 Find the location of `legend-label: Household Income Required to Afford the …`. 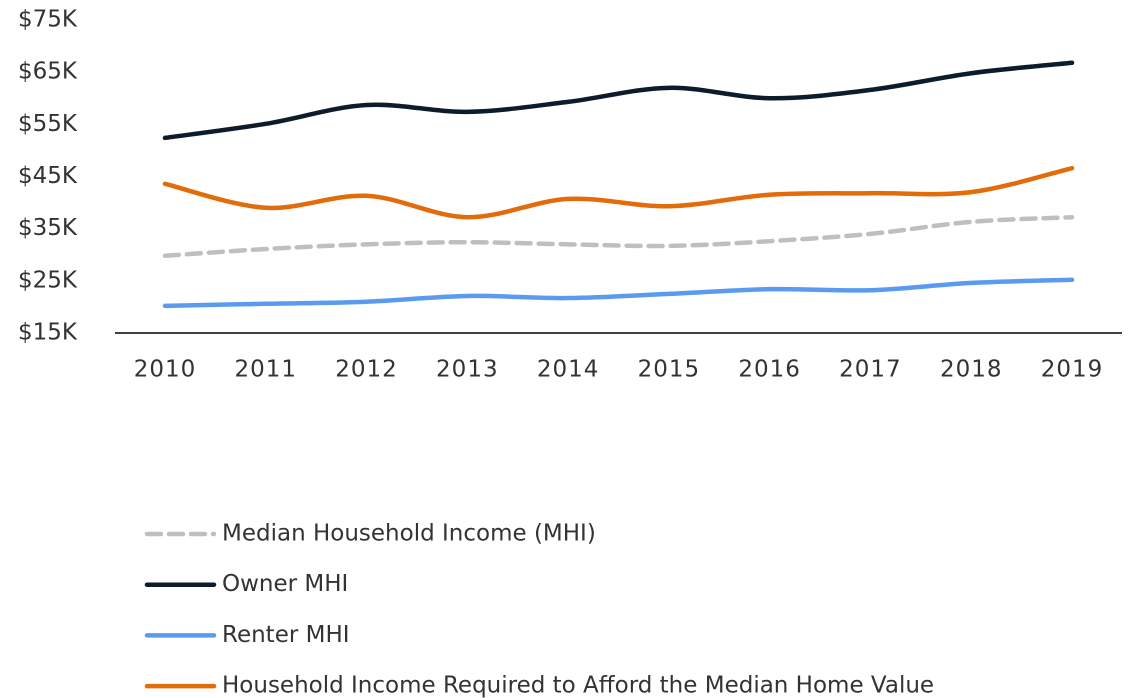

legend-label: Household Income Required to Afford the … is located at coordinates (578, 685).